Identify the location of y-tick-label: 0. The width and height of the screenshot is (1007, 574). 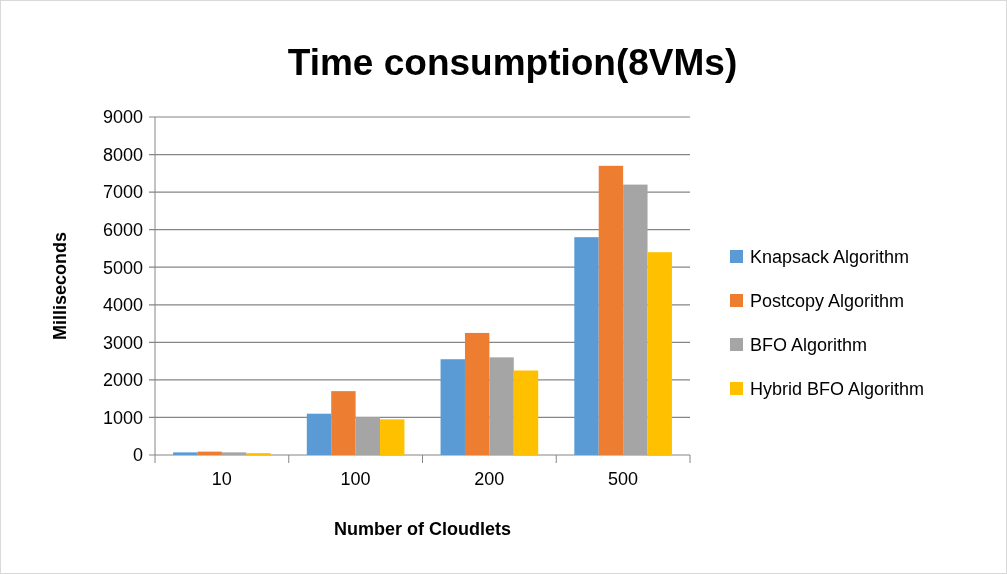
(137, 455).